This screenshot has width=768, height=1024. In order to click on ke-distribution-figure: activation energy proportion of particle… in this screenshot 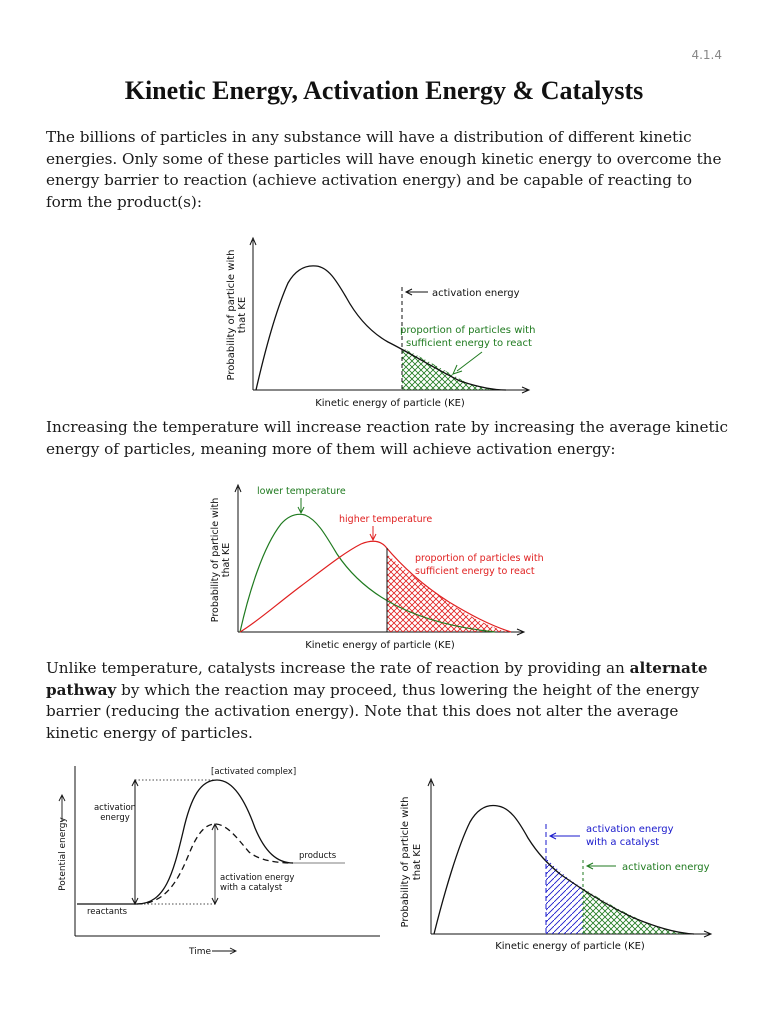, I will do `click(380, 322)`.